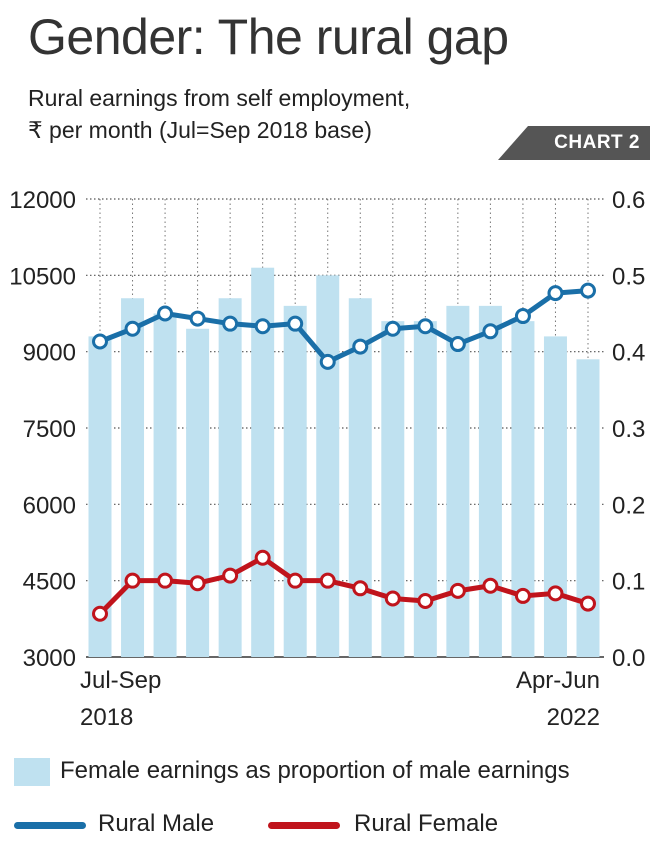 The image size is (660, 850). What do you see at coordinates (628, 658) in the screenshot?
I see `y-right-tick-label: 0.0` at bounding box center [628, 658].